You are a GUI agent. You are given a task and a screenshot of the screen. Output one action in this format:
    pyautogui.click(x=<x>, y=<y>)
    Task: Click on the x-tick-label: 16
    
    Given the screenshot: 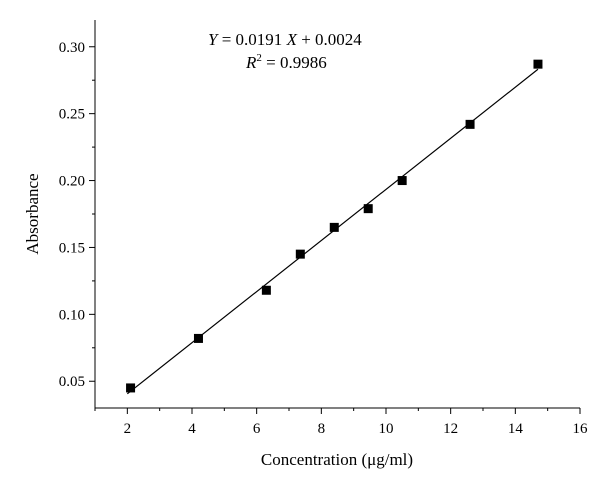 What is the action you would take?
    pyautogui.click(x=581, y=429)
    